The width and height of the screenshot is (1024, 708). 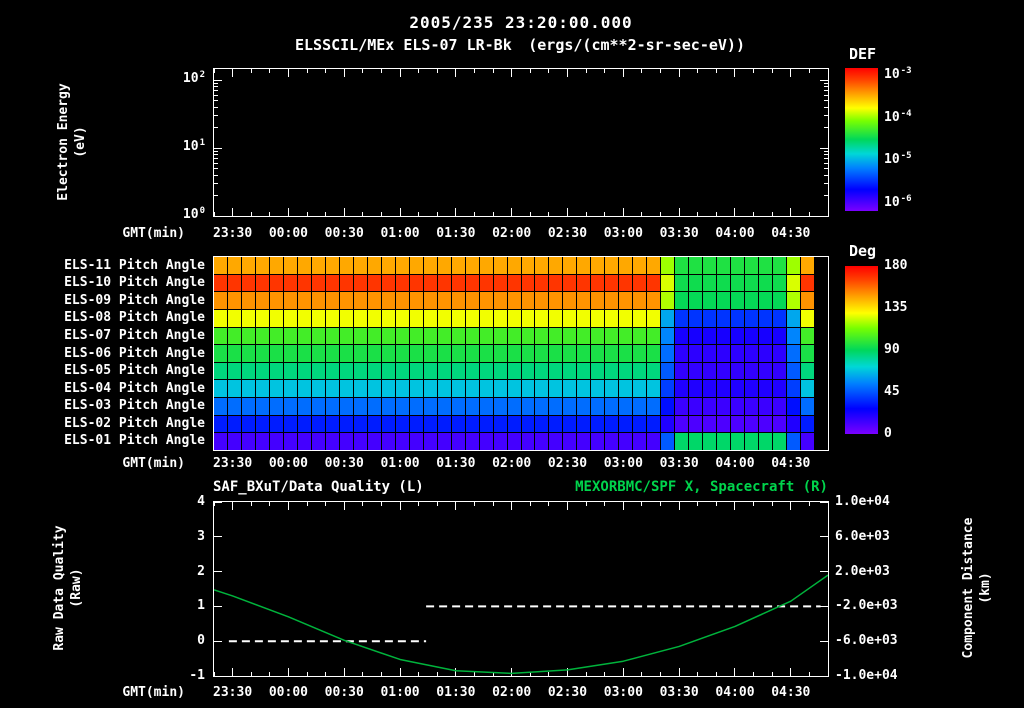 I want to click on tick-exponent: -5, so click(x=906, y=156).